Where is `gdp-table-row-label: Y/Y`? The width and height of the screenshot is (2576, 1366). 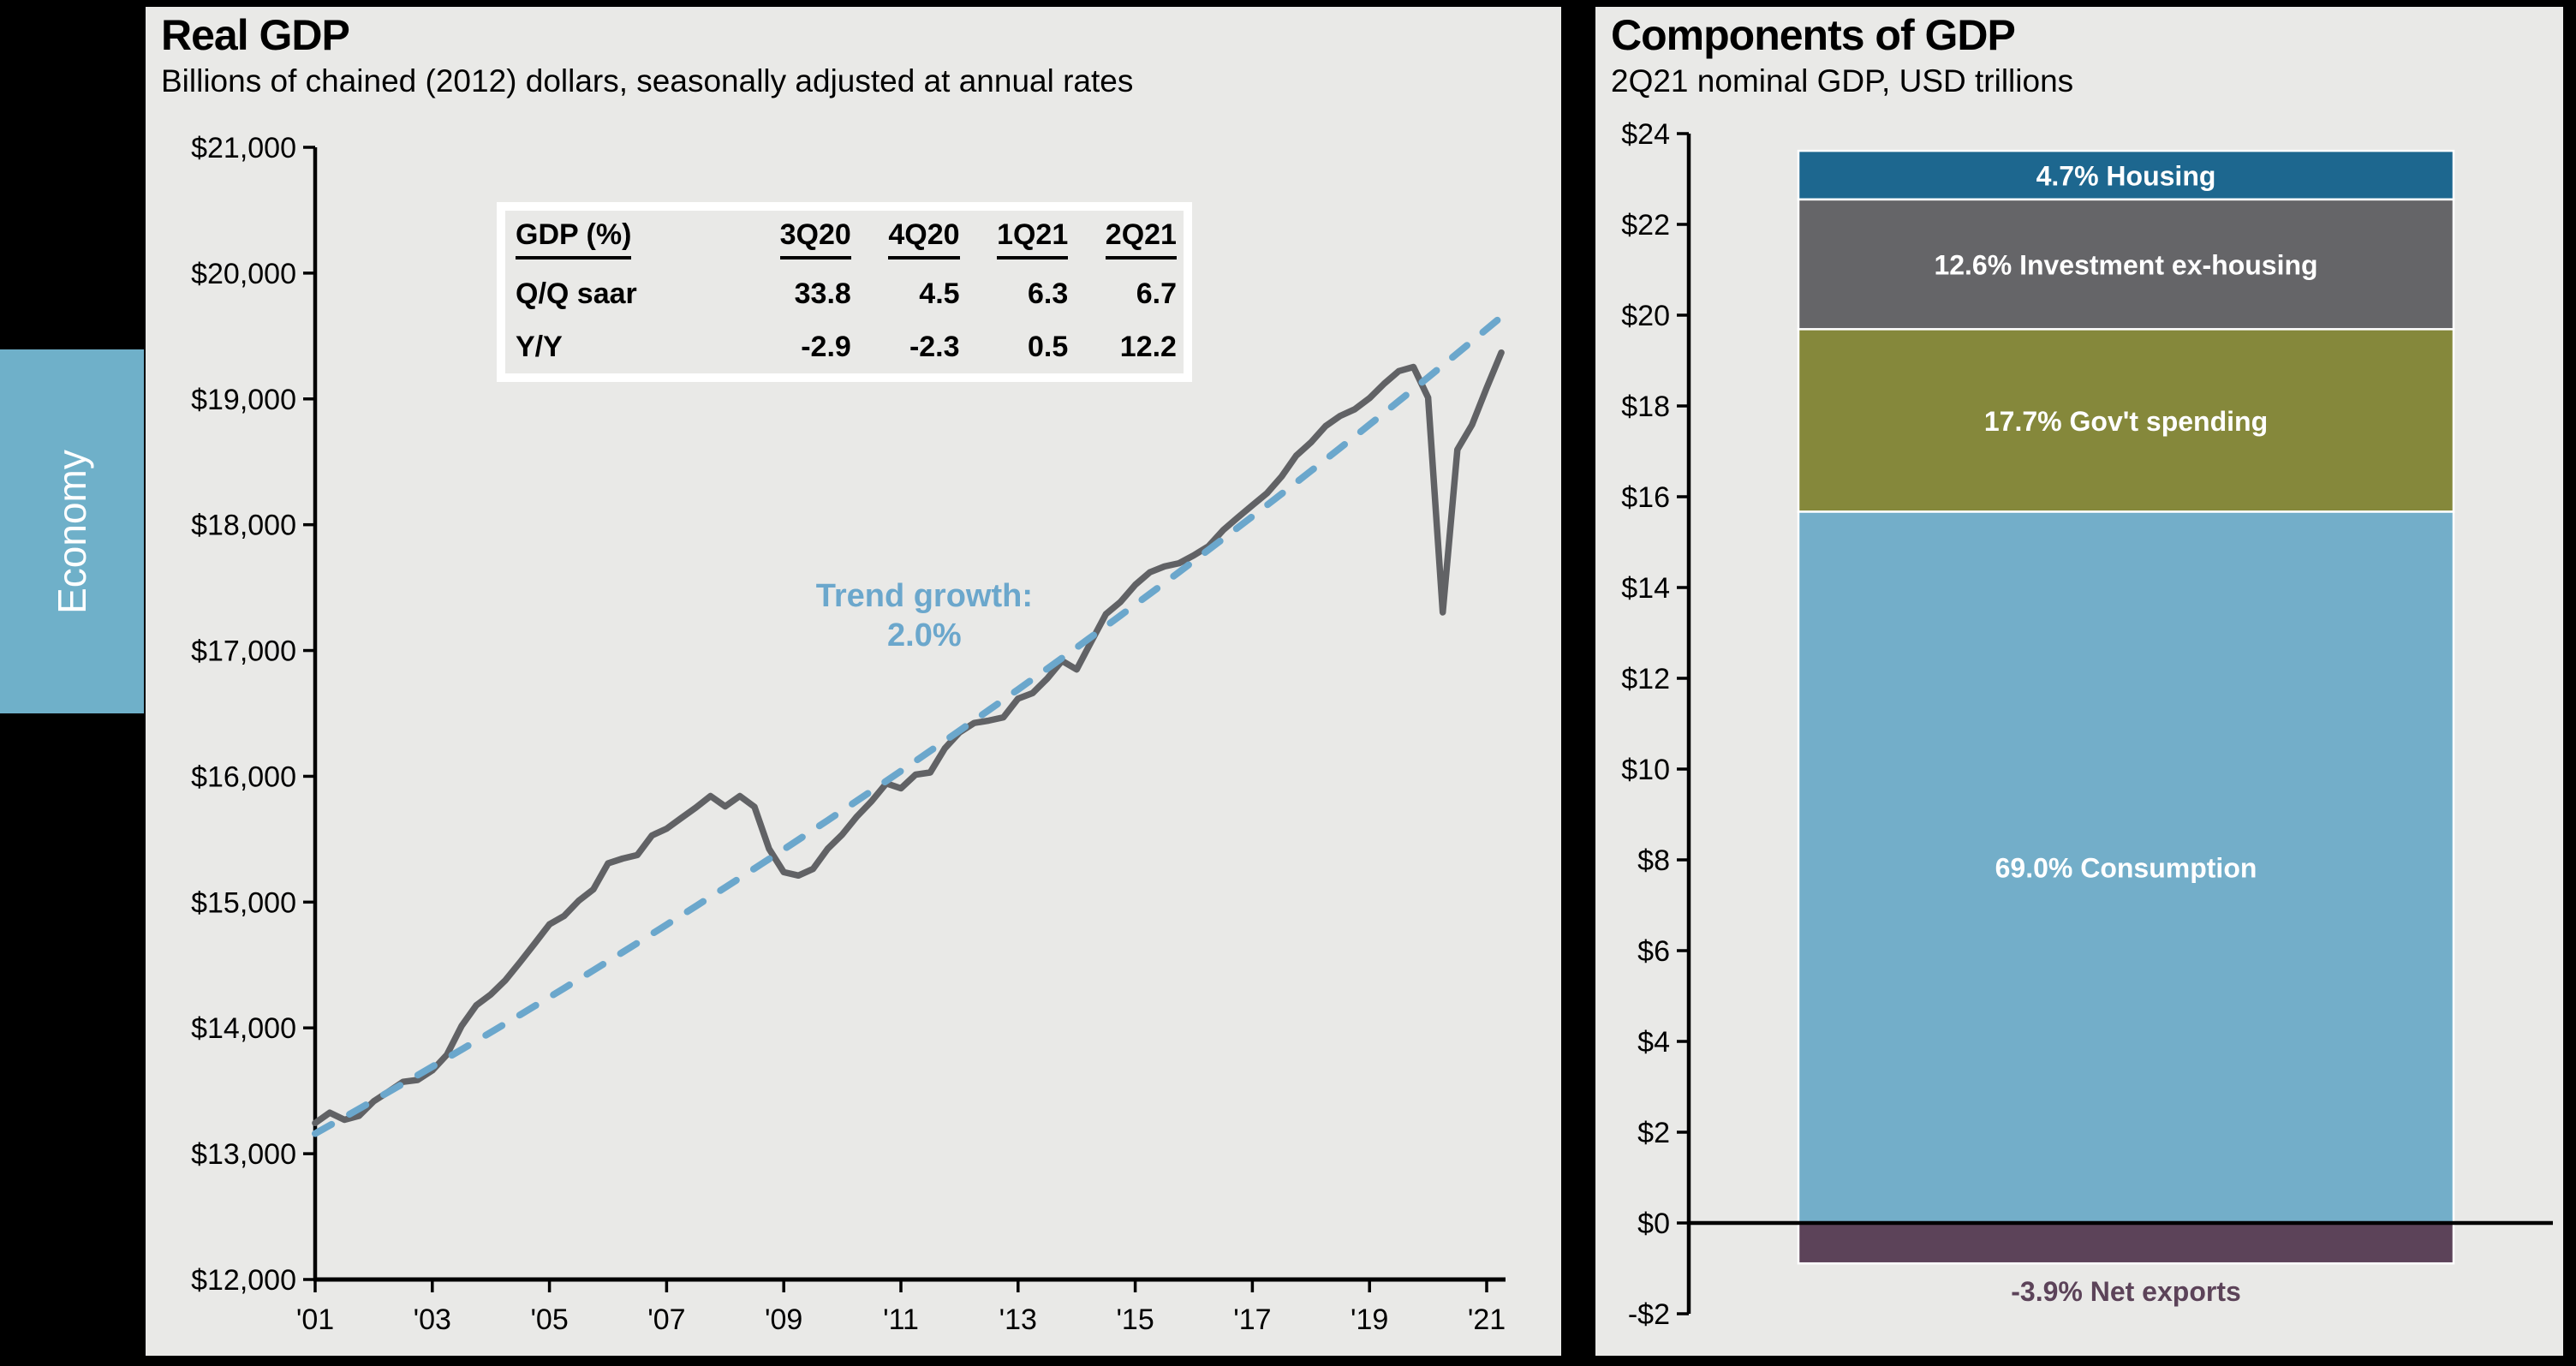 gdp-table-row-label: Y/Y is located at coordinates (539, 346).